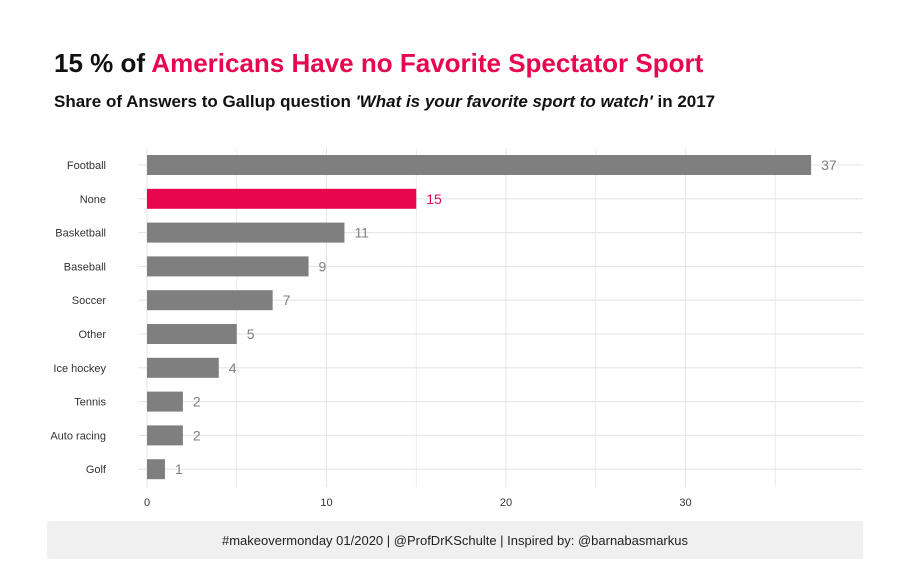 This screenshot has width=910, height=587. What do you see at coordinates (287, 300) in the screenshot?
I see `data-label: 7` at bounding box center [287, 300].